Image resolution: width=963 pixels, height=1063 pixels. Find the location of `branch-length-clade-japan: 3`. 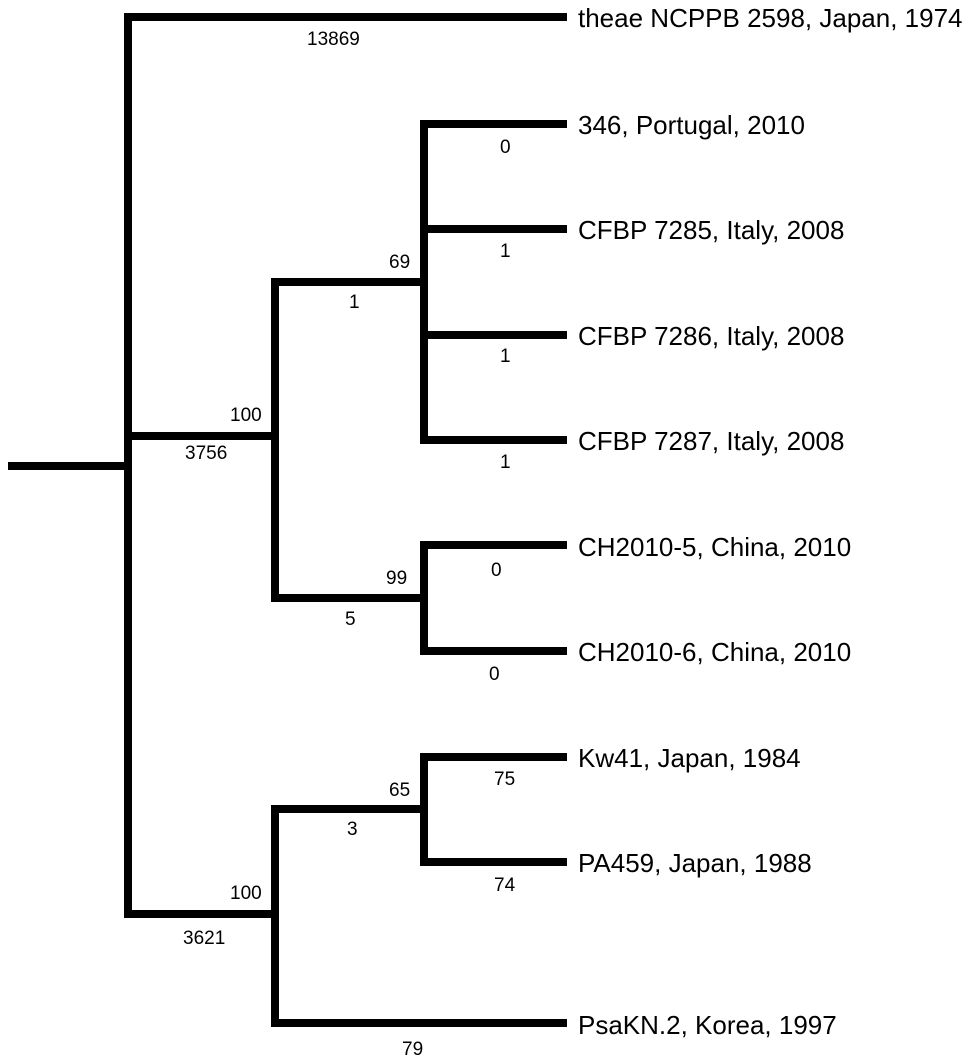

branch-length-clade-japan: 3 is located at coordinates (352, 829).